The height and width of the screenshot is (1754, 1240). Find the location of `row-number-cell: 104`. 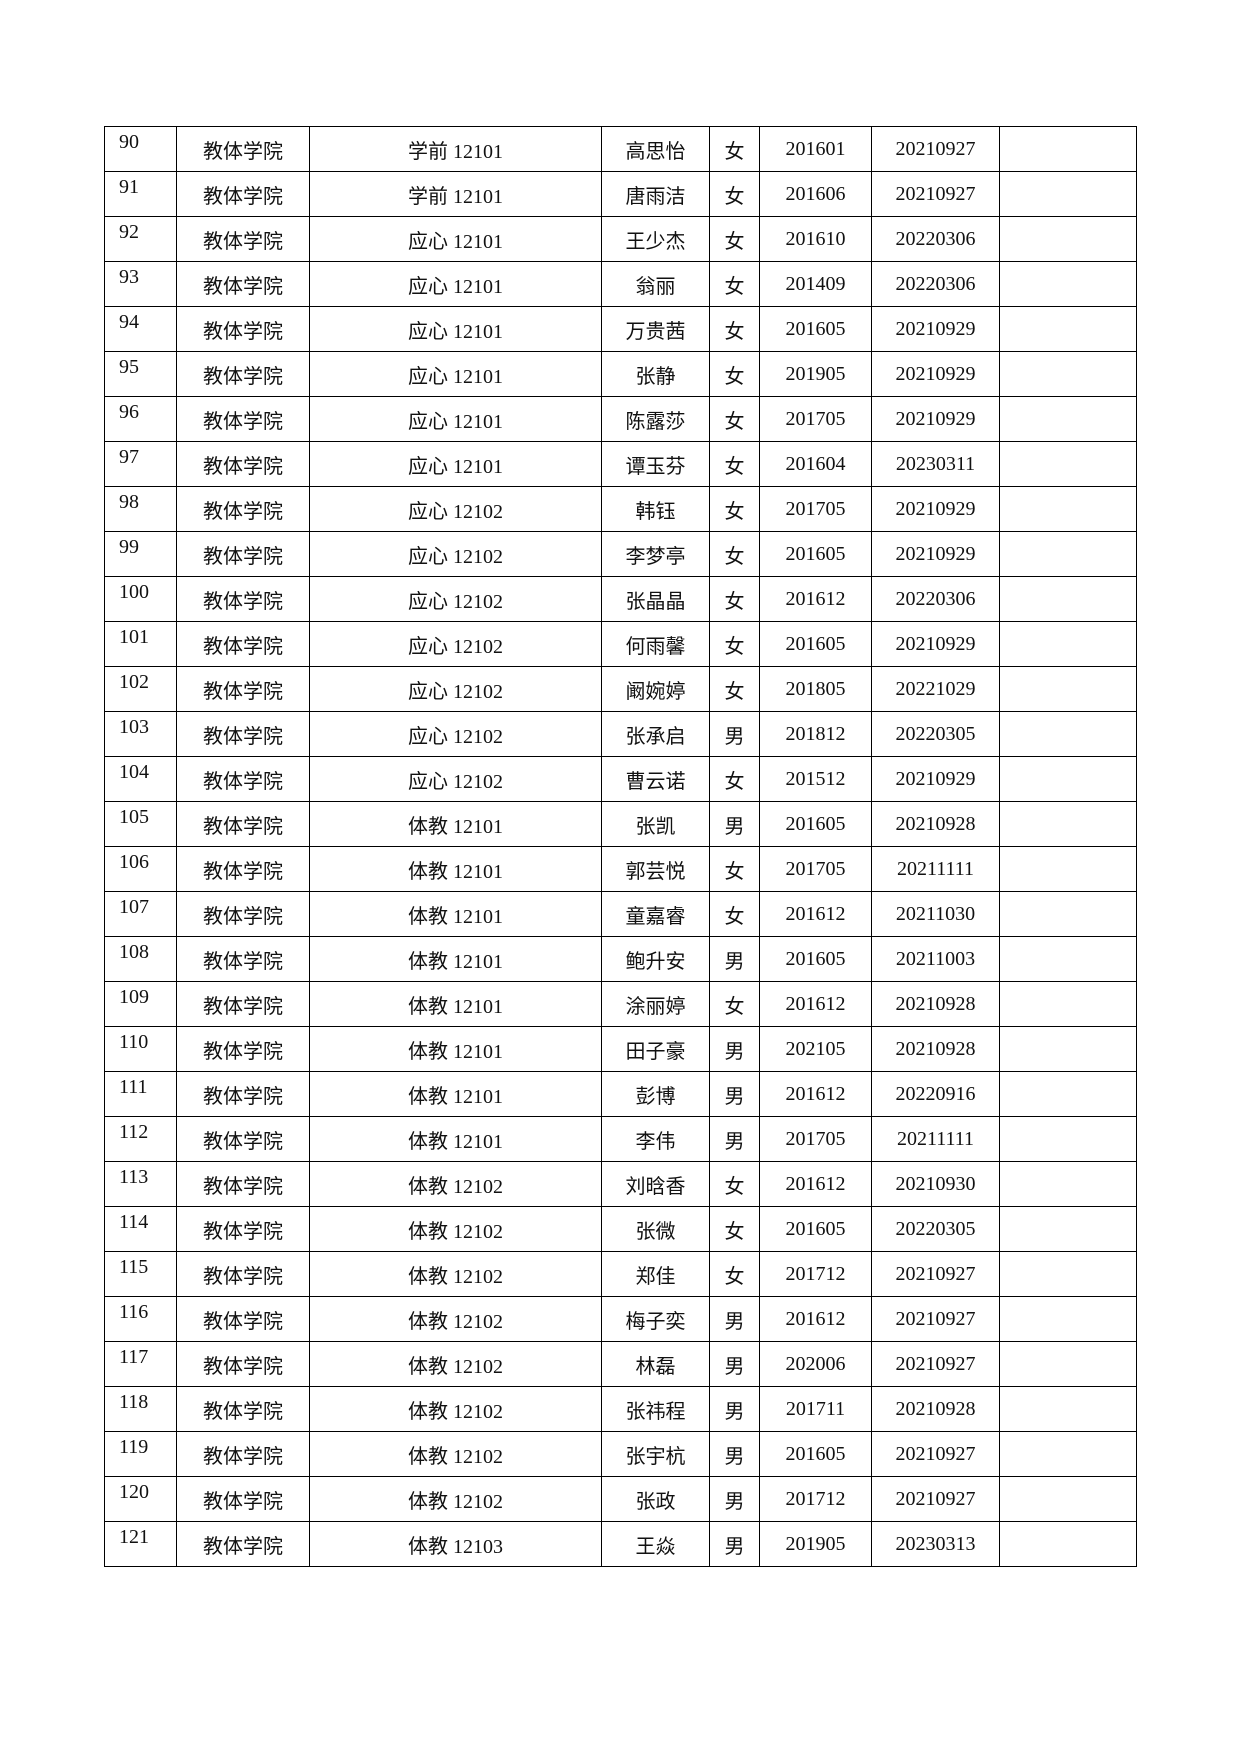

row-number-cell: 104 is located at coordinates (140, 779).